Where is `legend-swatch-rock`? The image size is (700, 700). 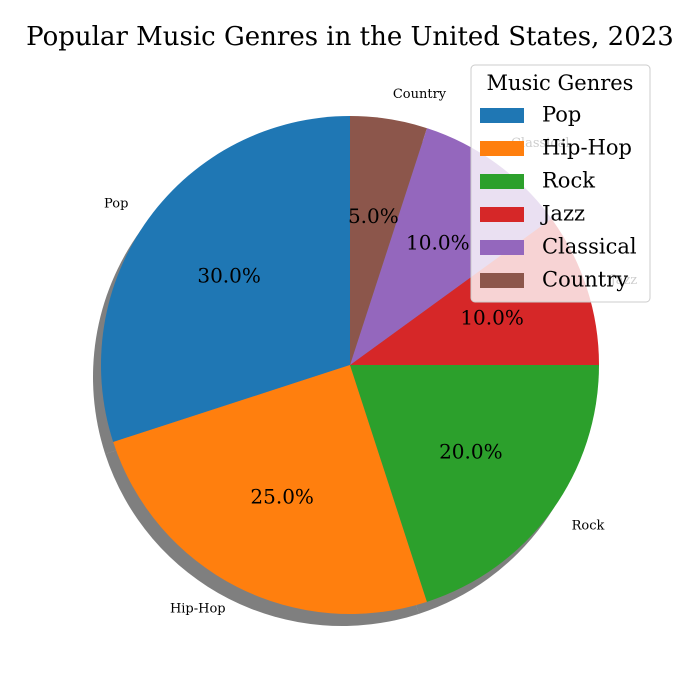 legend-swatch-rock is located at coordinates (502, 181).